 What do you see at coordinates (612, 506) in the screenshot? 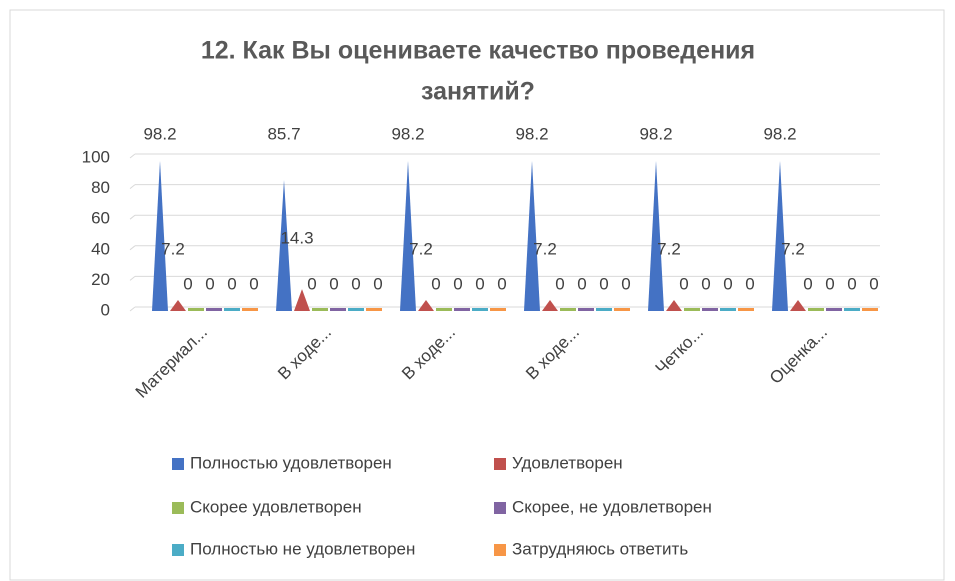
I see `legend-label: Скорее, не удовлетворен` at bounding box center [612, 506].